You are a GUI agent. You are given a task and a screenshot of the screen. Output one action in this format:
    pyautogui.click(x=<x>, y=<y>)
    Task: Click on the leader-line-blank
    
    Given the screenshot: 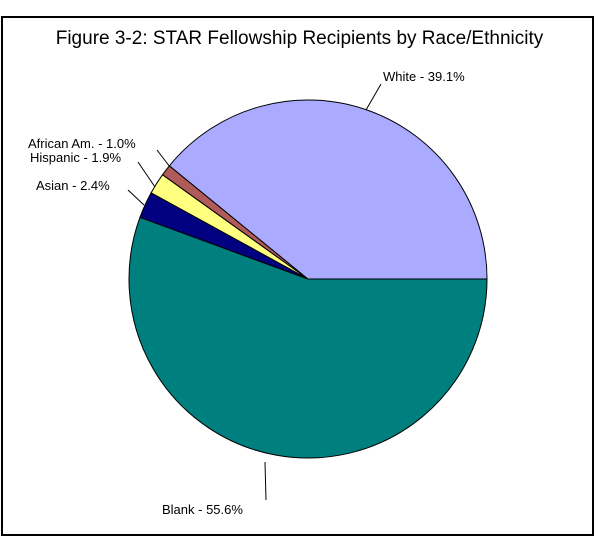 What is the action you would take?
    pyautogui.click(x=265, y=481)
    